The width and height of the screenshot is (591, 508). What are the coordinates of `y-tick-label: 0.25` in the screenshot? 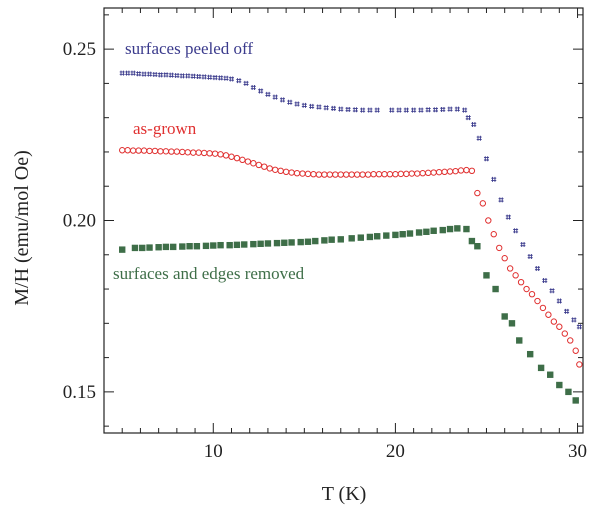 It's located at (79, 49).